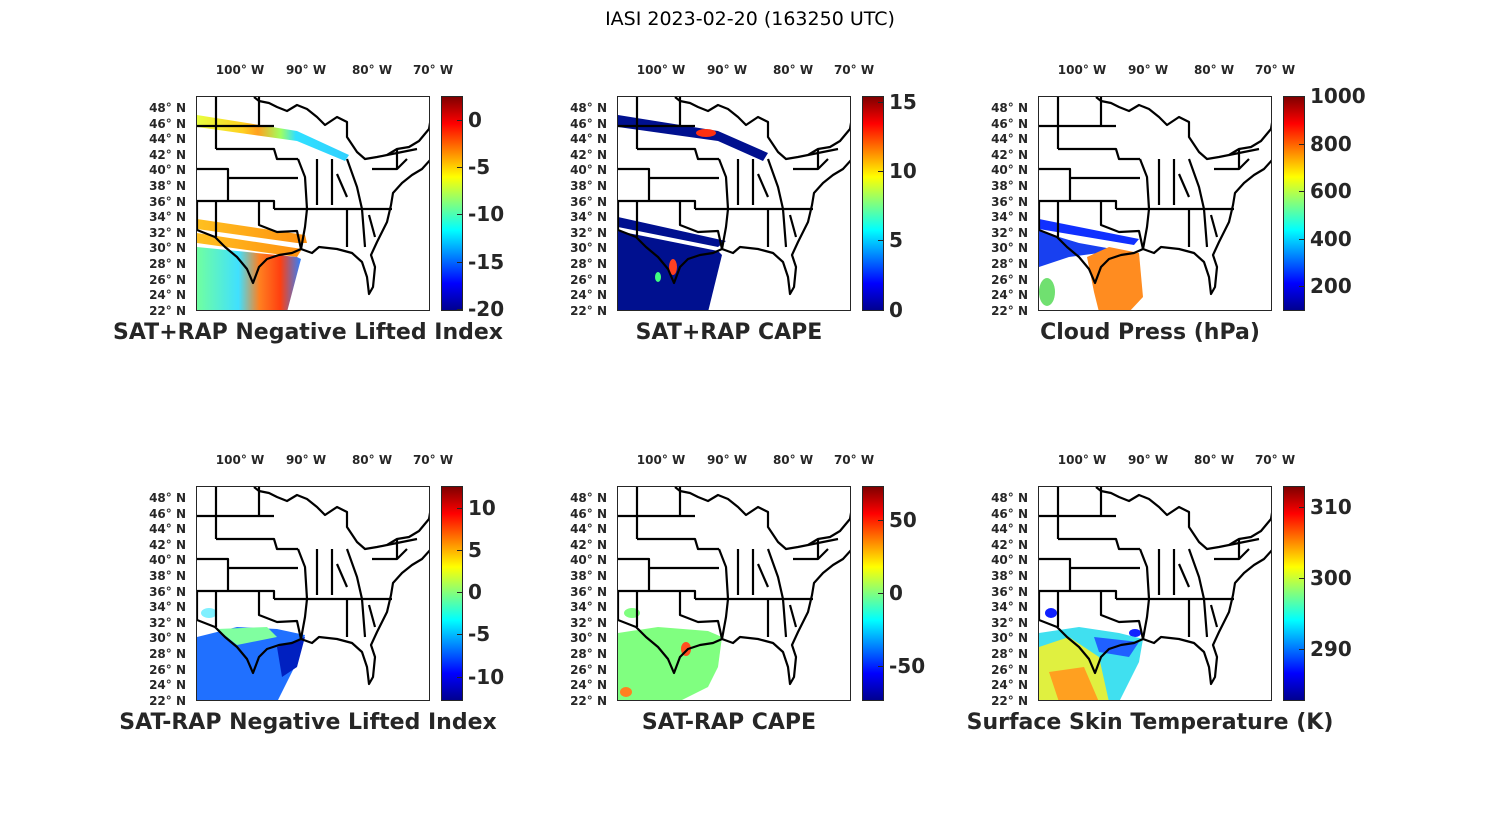 The image size is (1500, 825). I want to click on panel-title: SAT-RAP Negative Lifted Index, so click(308, 722).